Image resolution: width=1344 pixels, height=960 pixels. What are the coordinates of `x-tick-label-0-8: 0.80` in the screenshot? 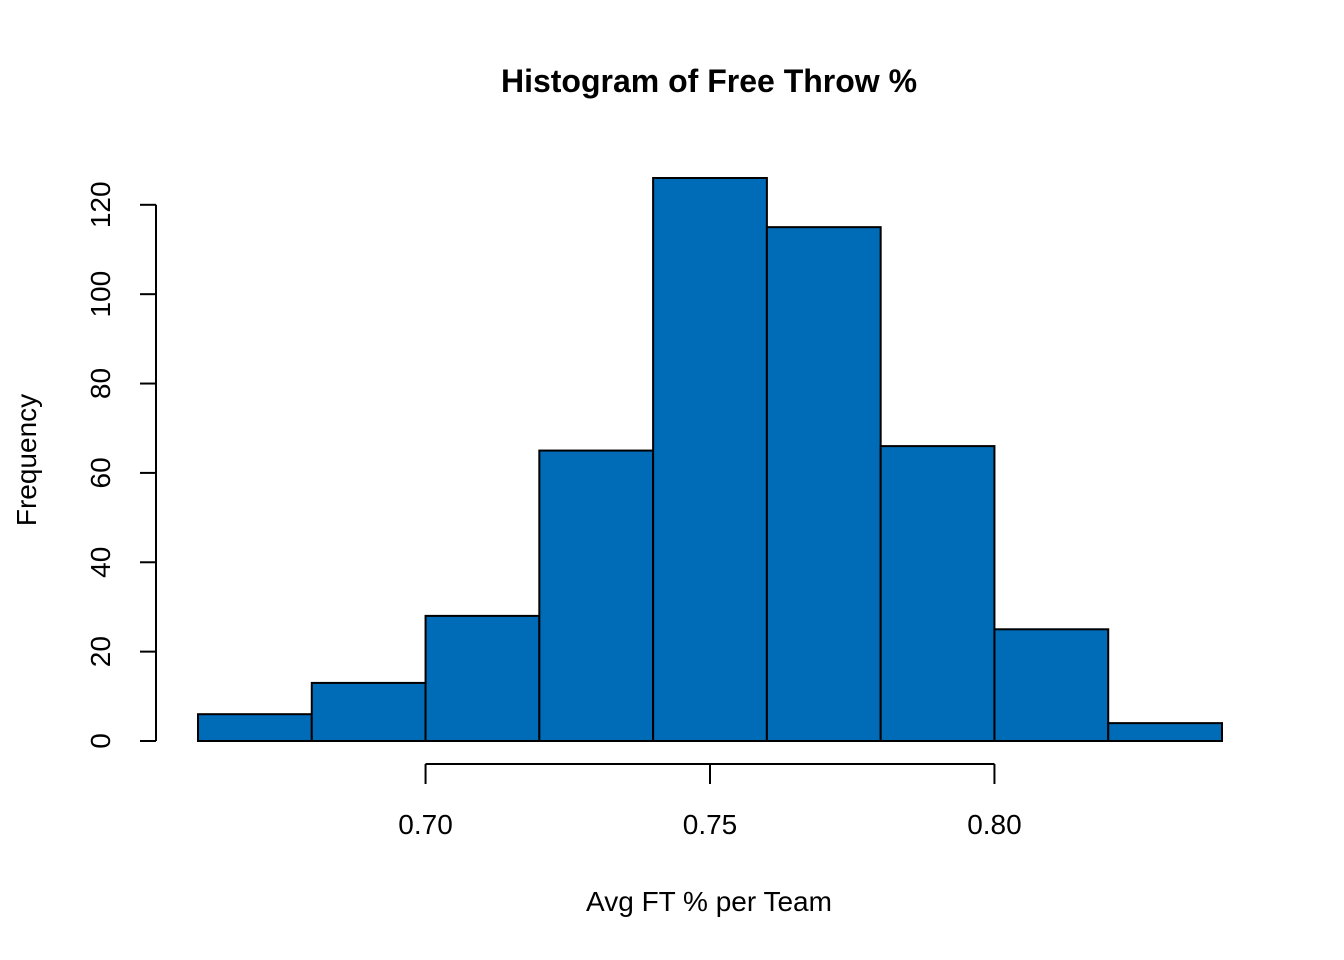 It's located at (994, 824).